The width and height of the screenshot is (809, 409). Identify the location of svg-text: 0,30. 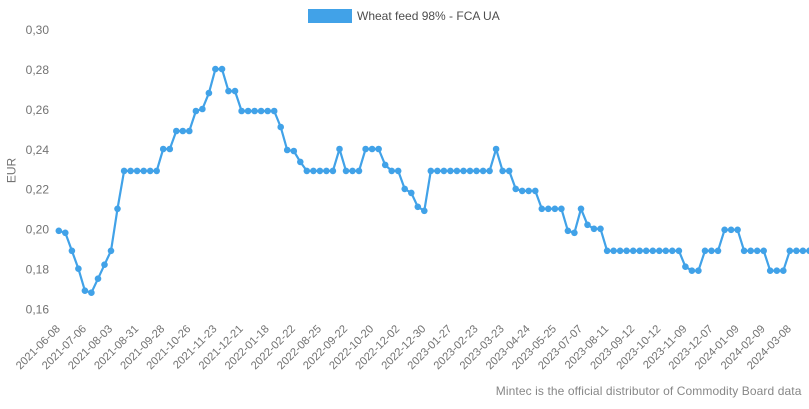
(38, 30).